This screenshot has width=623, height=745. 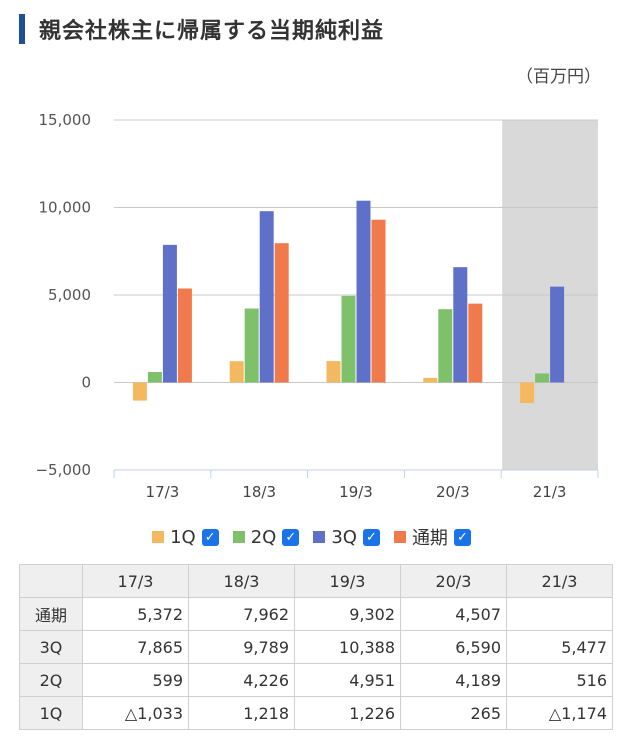 What do you see at coordinates (347, 647) in the screenshot?
I see `table-cell: 10,388` at bounding box center [347, 647].